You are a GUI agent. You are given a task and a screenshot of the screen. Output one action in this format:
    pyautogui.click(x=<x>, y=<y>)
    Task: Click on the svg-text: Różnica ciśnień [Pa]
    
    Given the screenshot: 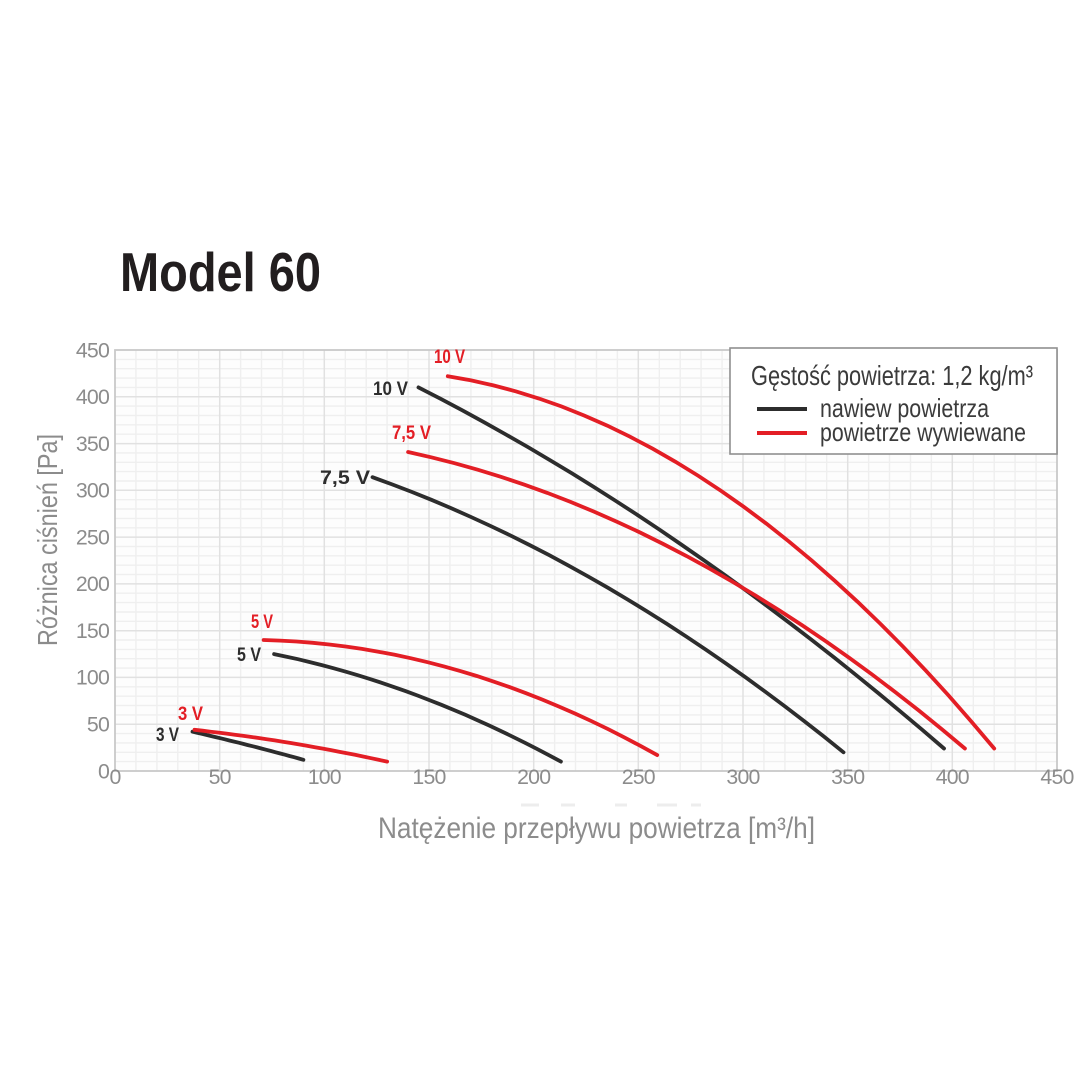 What is the action you would take?
    pyautogui.click(x=47, y=540)
    